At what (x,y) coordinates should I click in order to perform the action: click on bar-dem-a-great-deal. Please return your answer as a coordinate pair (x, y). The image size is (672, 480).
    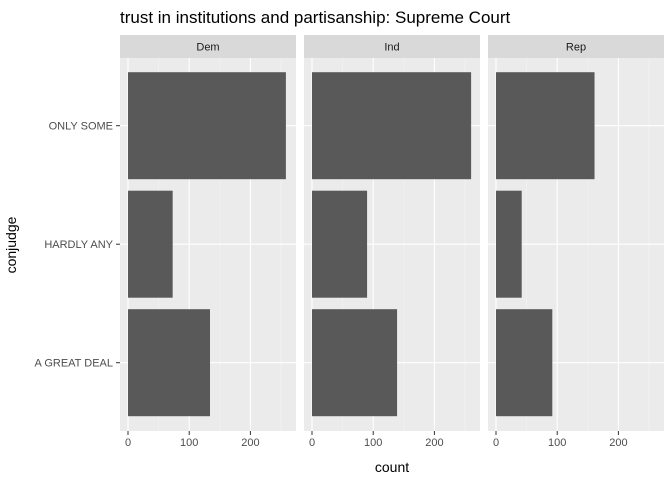
    Looking at the image, I should click on (169, 363).